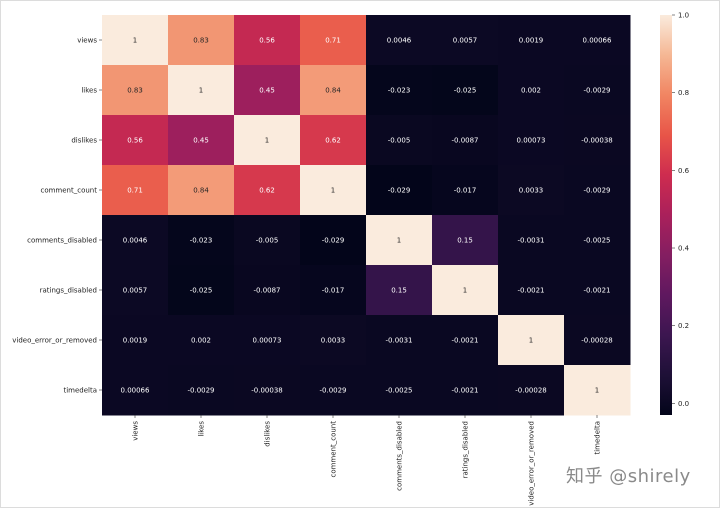 This screenshot has width=720, height=508. Describe the element at coordinates (466, 449) in the screenshot. I see `x-tick-label: ratings_disabled` at that location.